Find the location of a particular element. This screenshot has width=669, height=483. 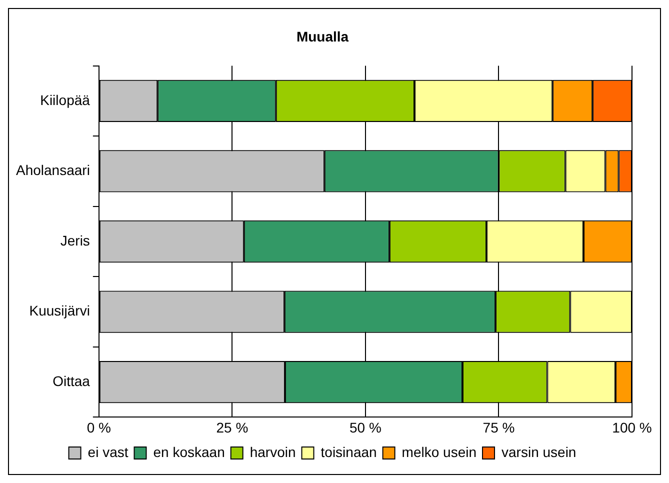

y-tick-label: Kiilopää is located at coordinates (65, 100).